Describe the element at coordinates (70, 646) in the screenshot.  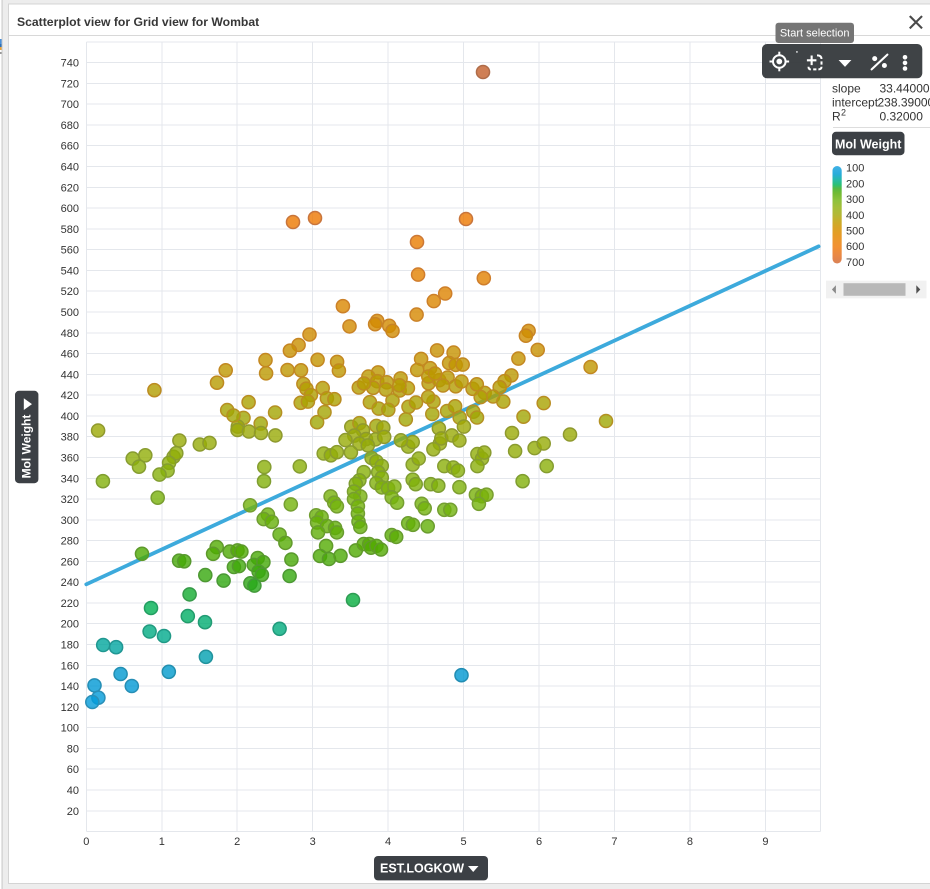
I see `svg-text: 180` at that location.